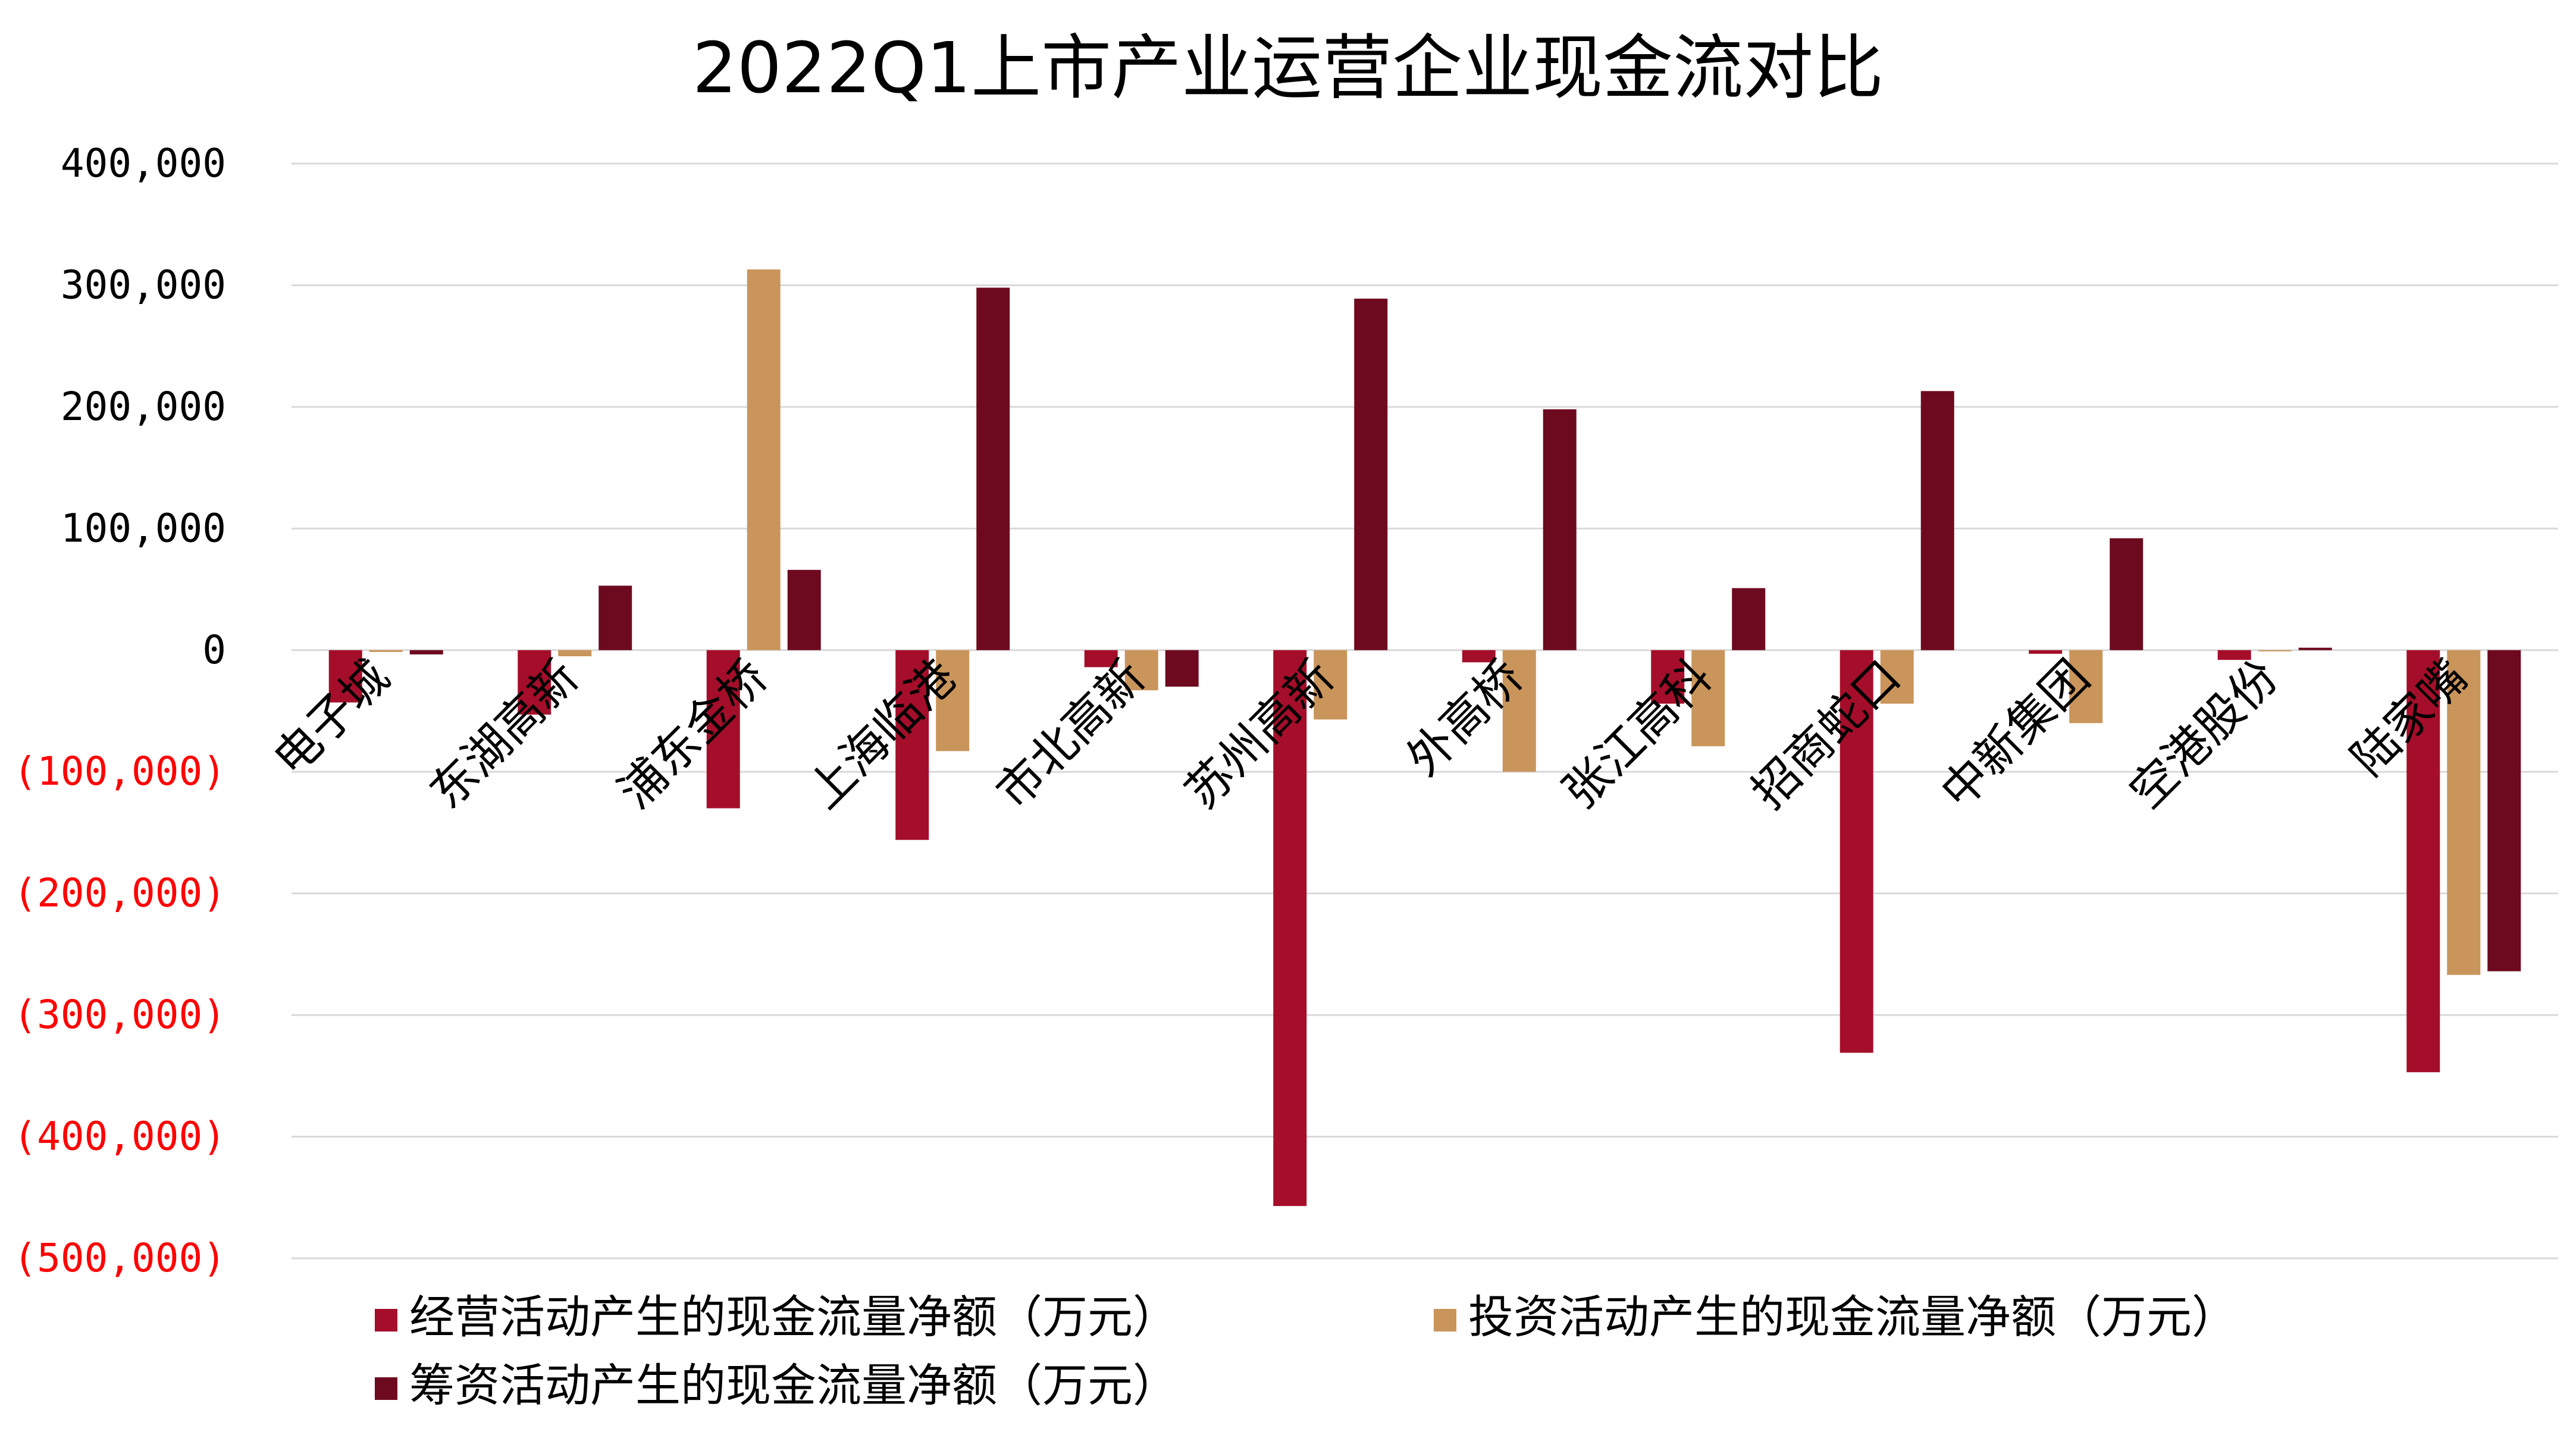  I want to click on category-label: 苏州高新, so click(1259, 734).